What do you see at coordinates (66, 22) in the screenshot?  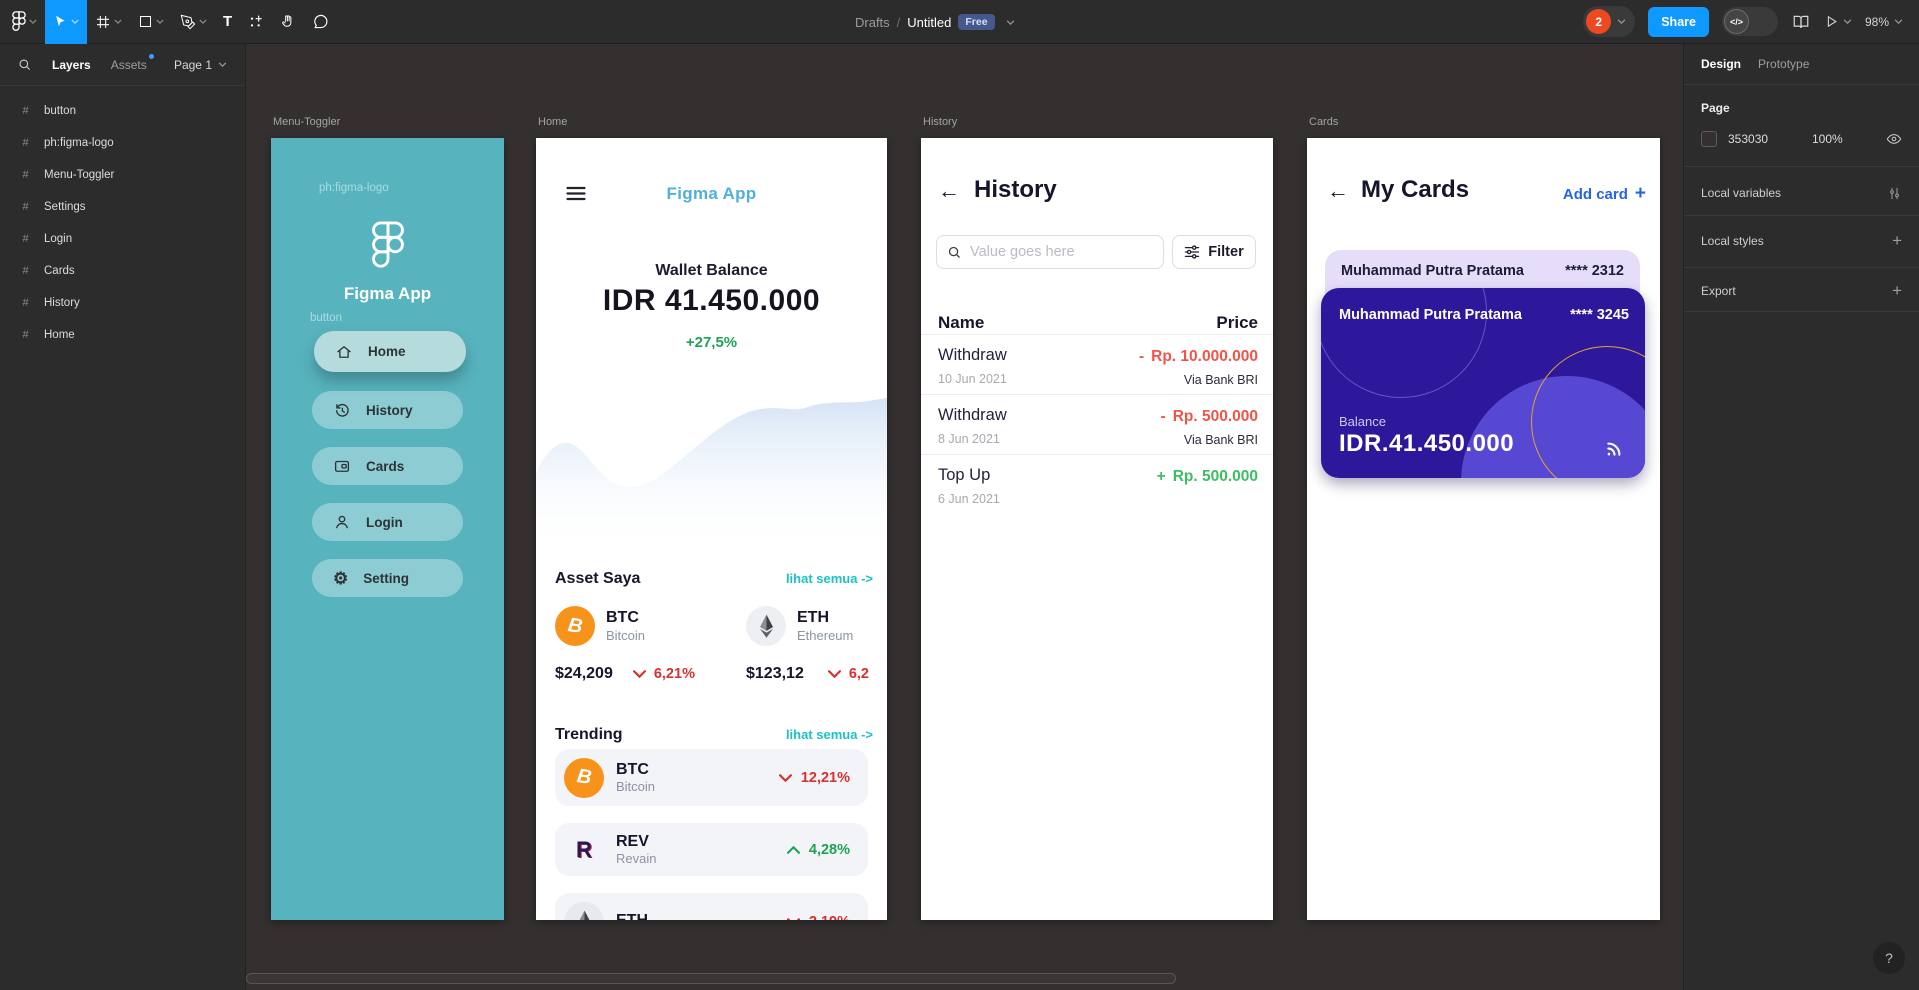 I see `move-tool-button` at bounding box center [66, 22].